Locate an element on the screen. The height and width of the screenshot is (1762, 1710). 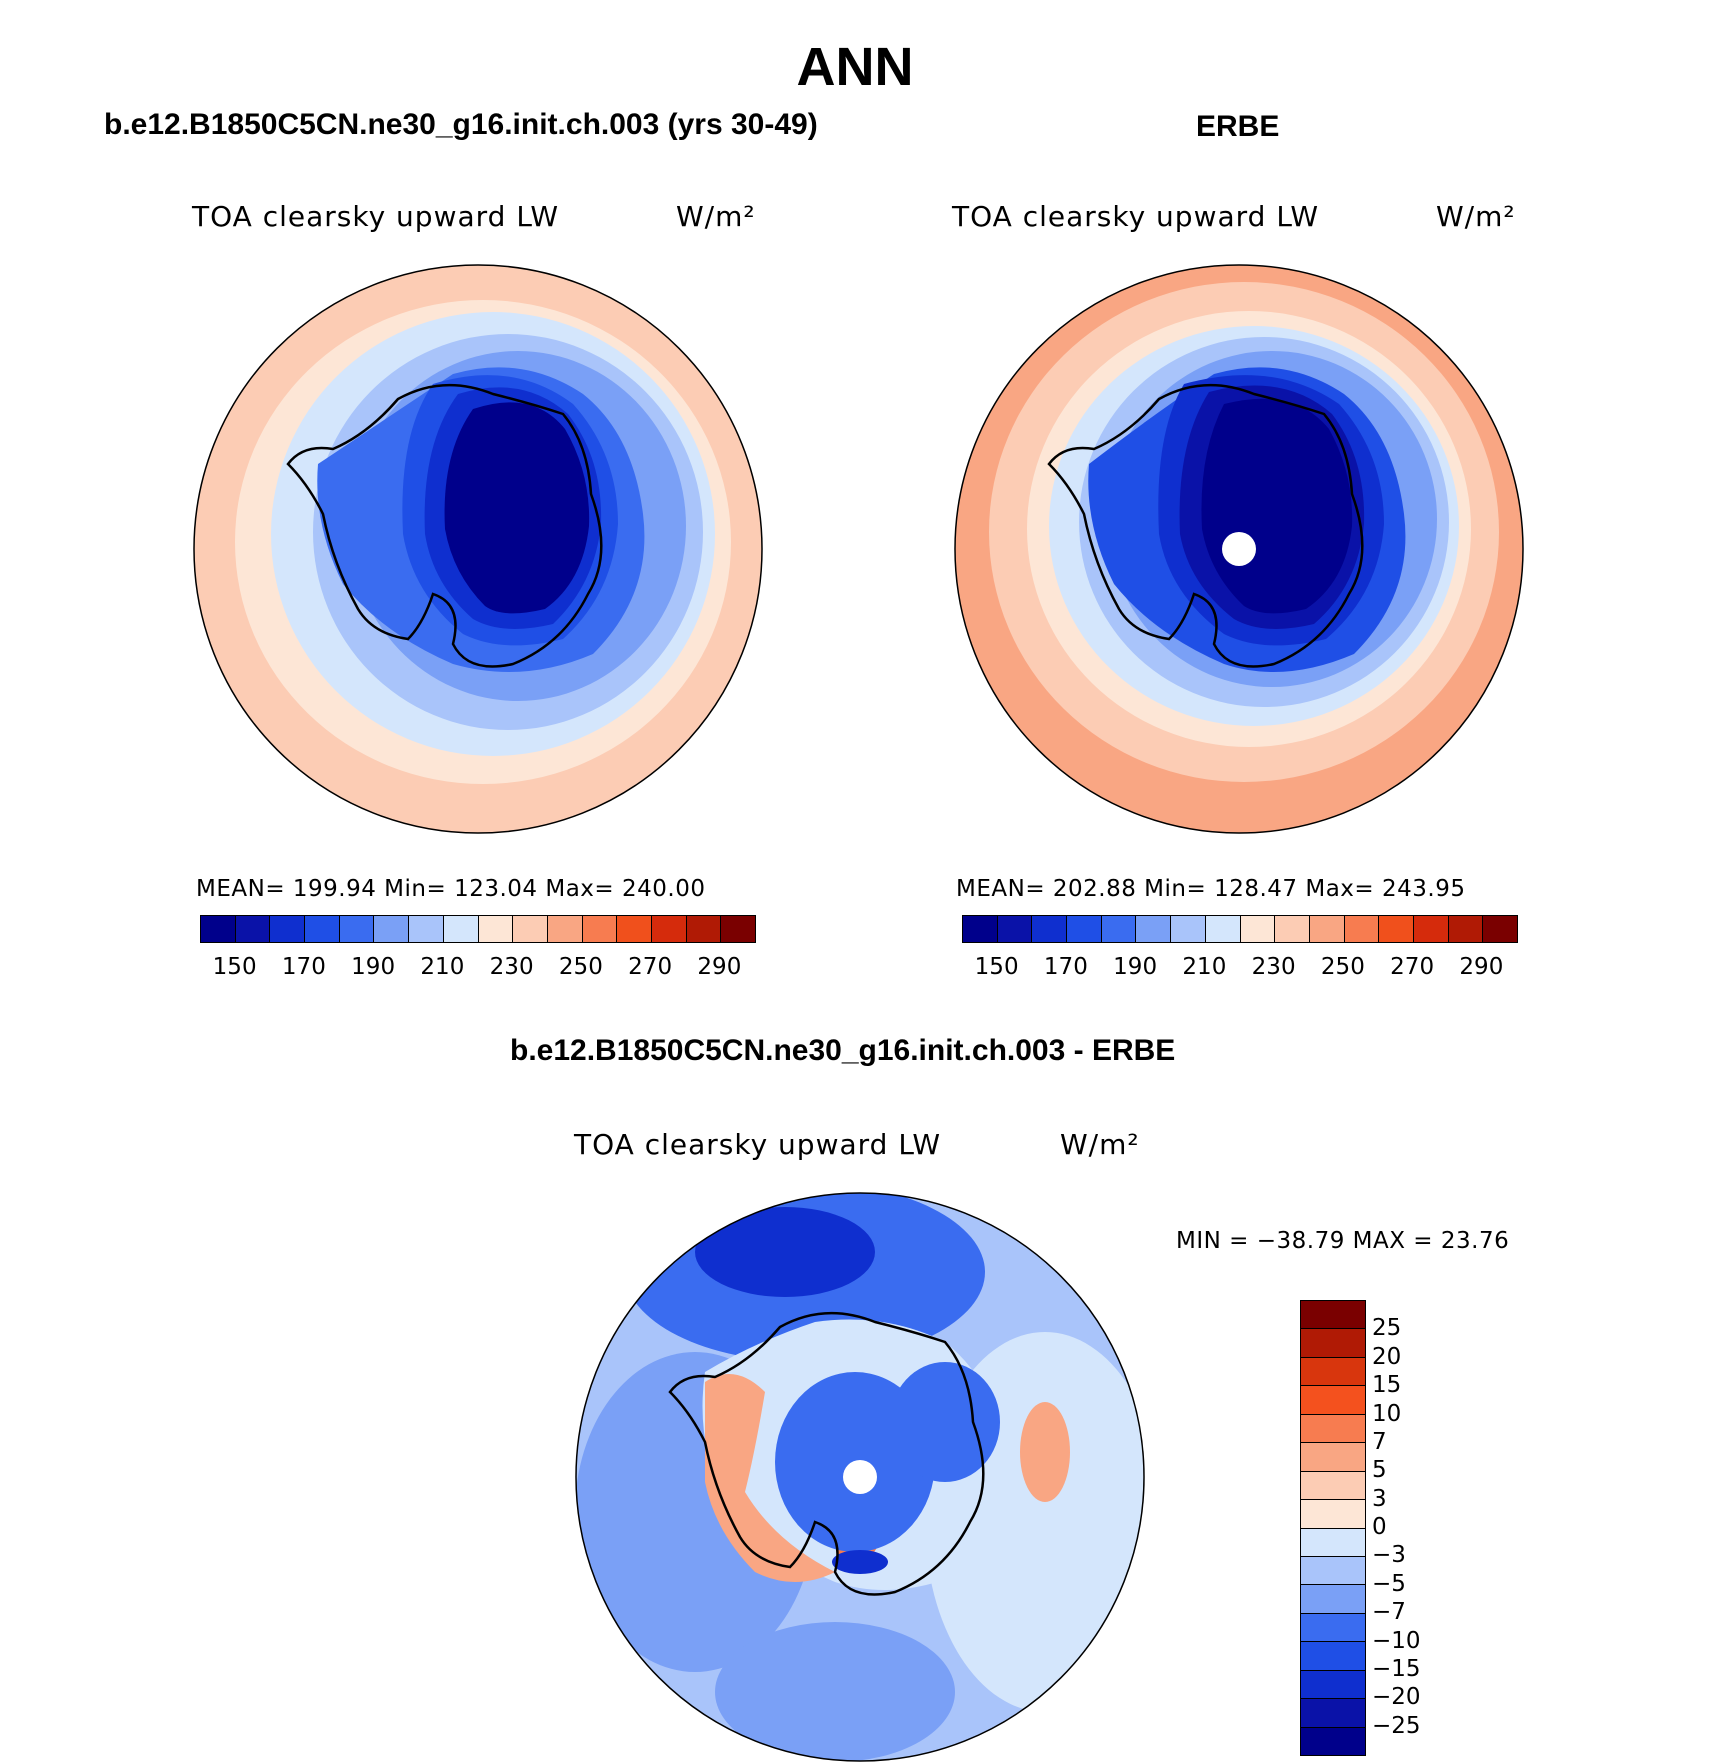
main-title: ANN is located at coordinates (855, 67).